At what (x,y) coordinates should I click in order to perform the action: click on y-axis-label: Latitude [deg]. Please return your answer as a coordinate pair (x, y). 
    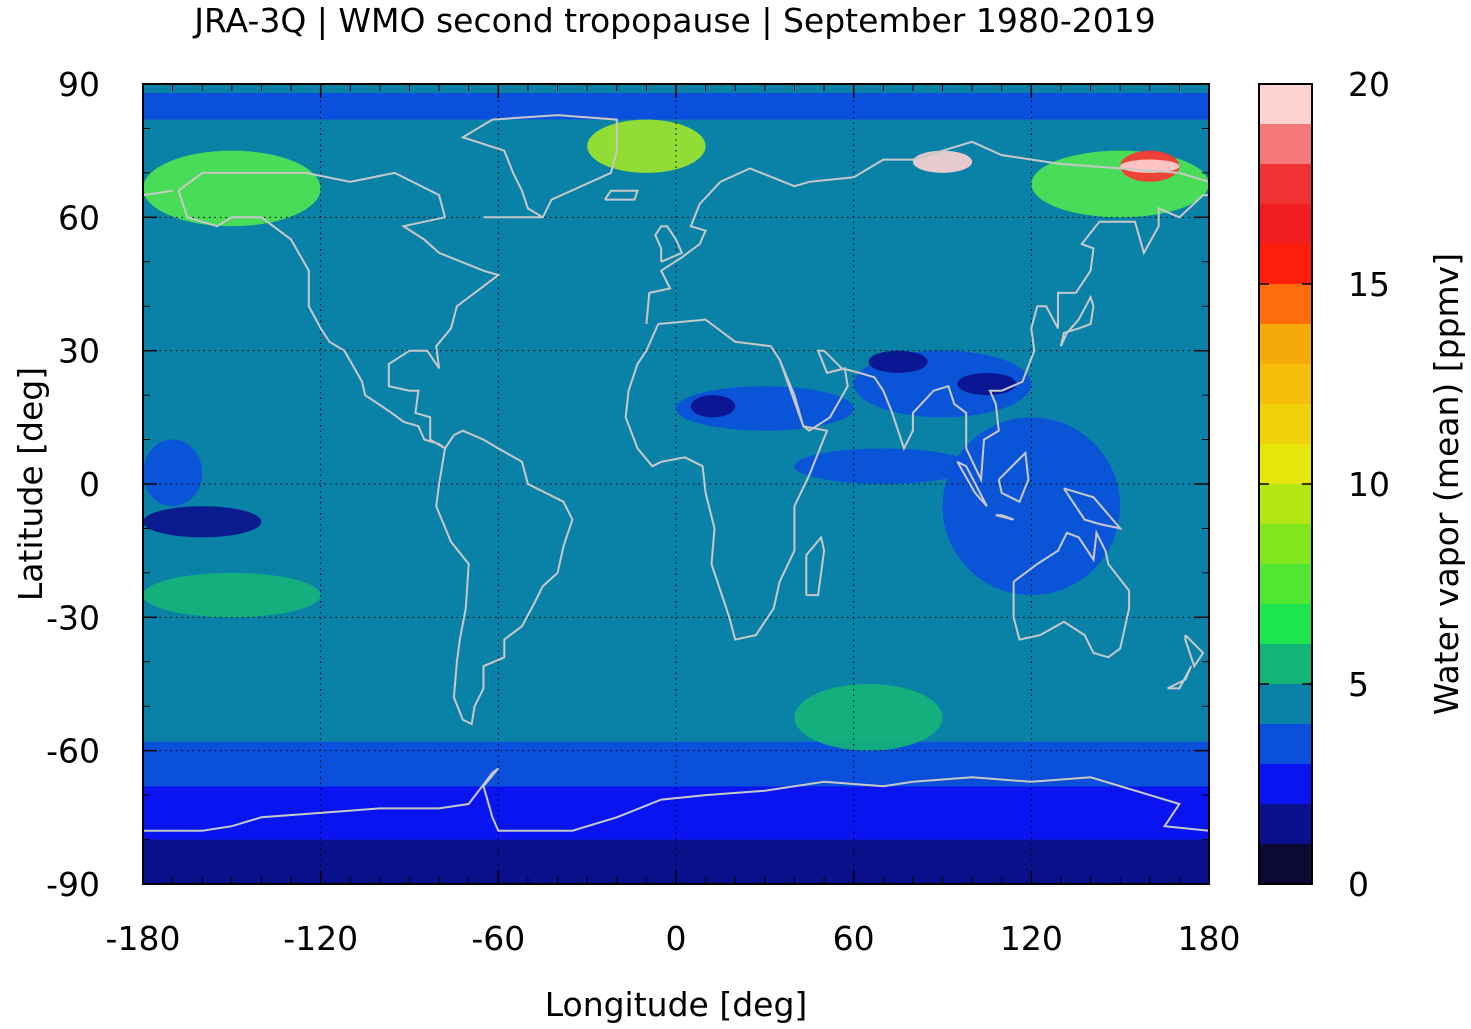
    Looking at the image, I should click on (30, 484).